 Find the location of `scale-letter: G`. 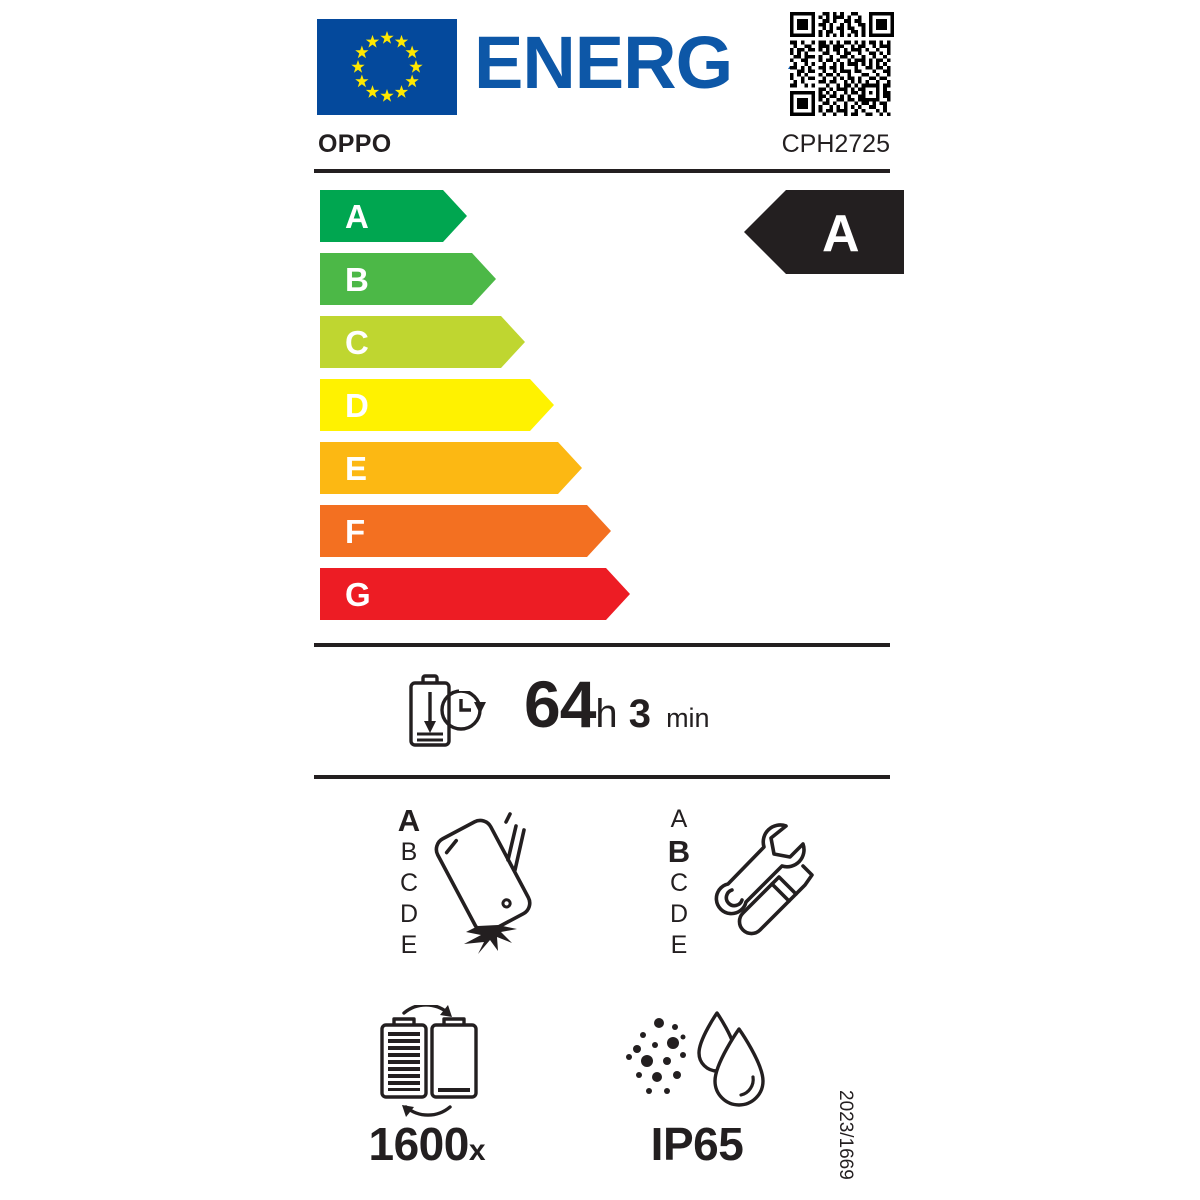

scale-letter: G is located at coordinates (358, 594).